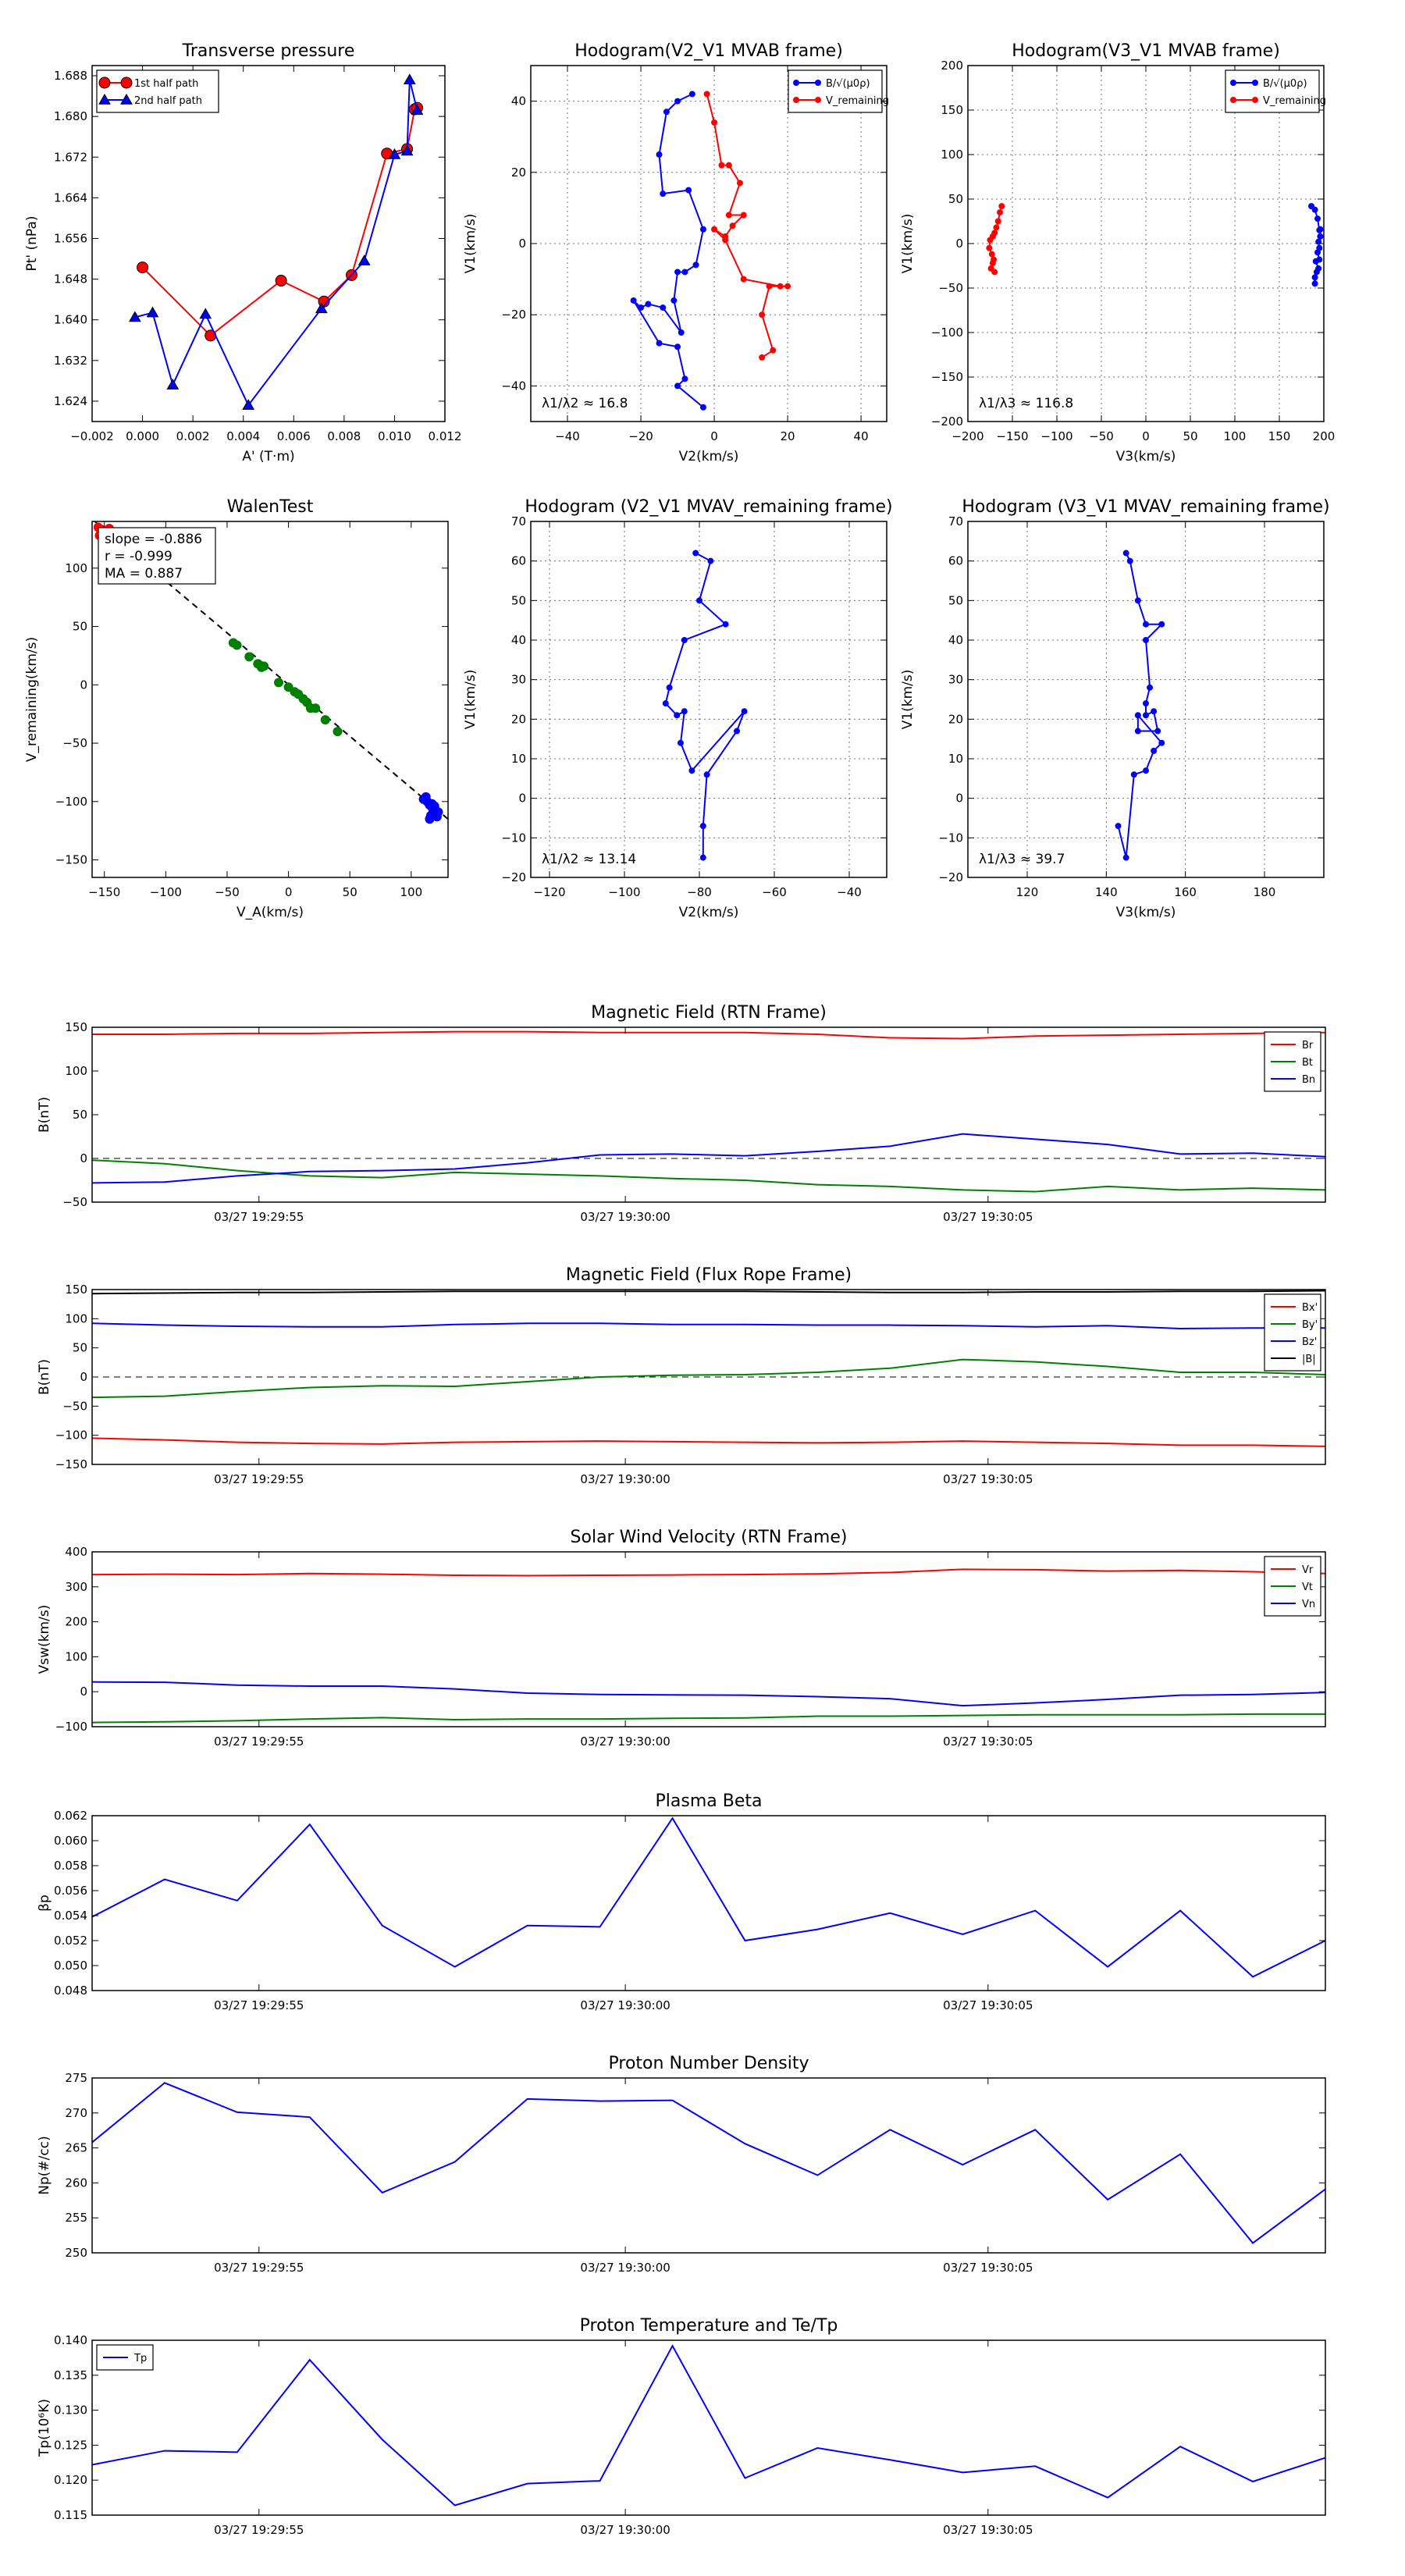 The height and width of the screenshot is (2576, 1405). What do you see at coordinates (967, 436) in the screenshot?
I see `x-tick-label: −200` at bounding box center [967, 436].